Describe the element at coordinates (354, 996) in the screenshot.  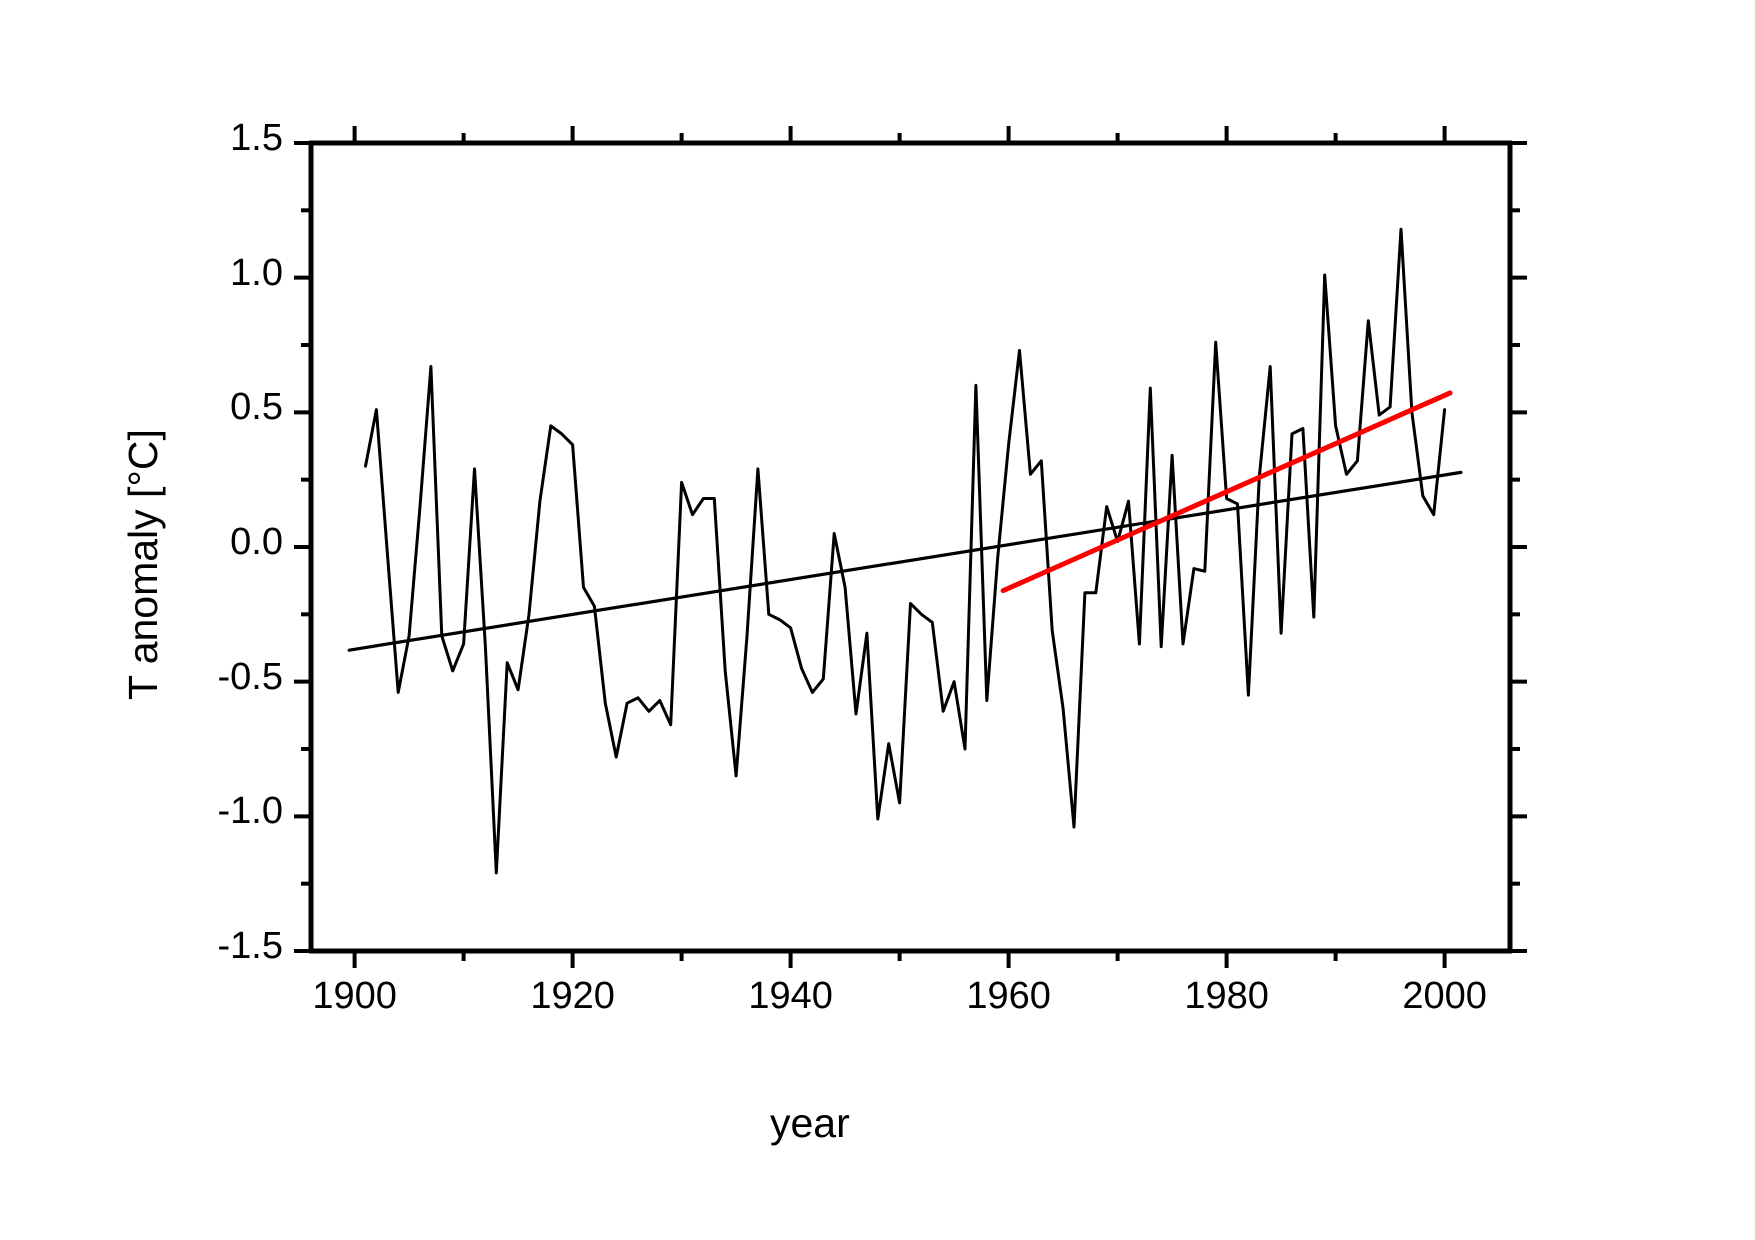
I see `x-tick-label: 1900` at that location.